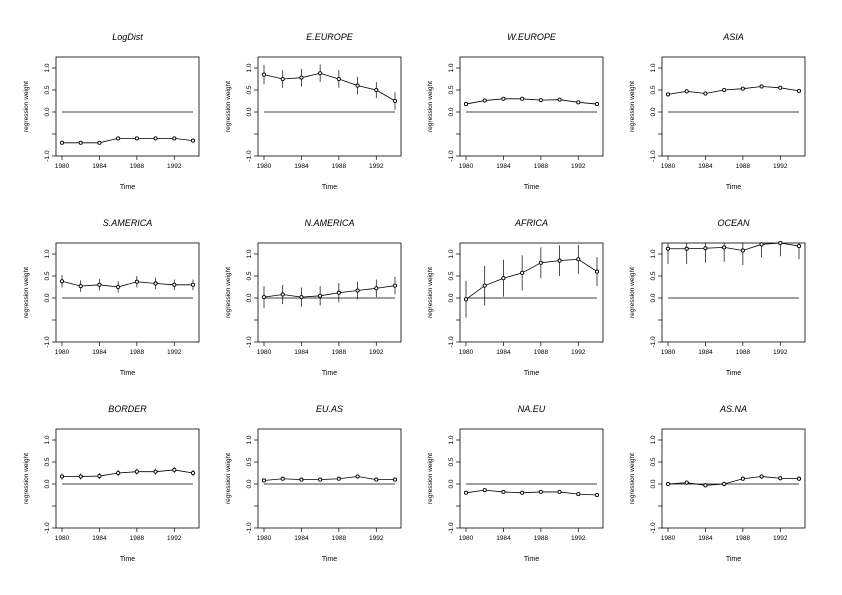 The height and width of the screenshot is (595, 842). I want to click on panel-title: ASIA, so click(733, 37).